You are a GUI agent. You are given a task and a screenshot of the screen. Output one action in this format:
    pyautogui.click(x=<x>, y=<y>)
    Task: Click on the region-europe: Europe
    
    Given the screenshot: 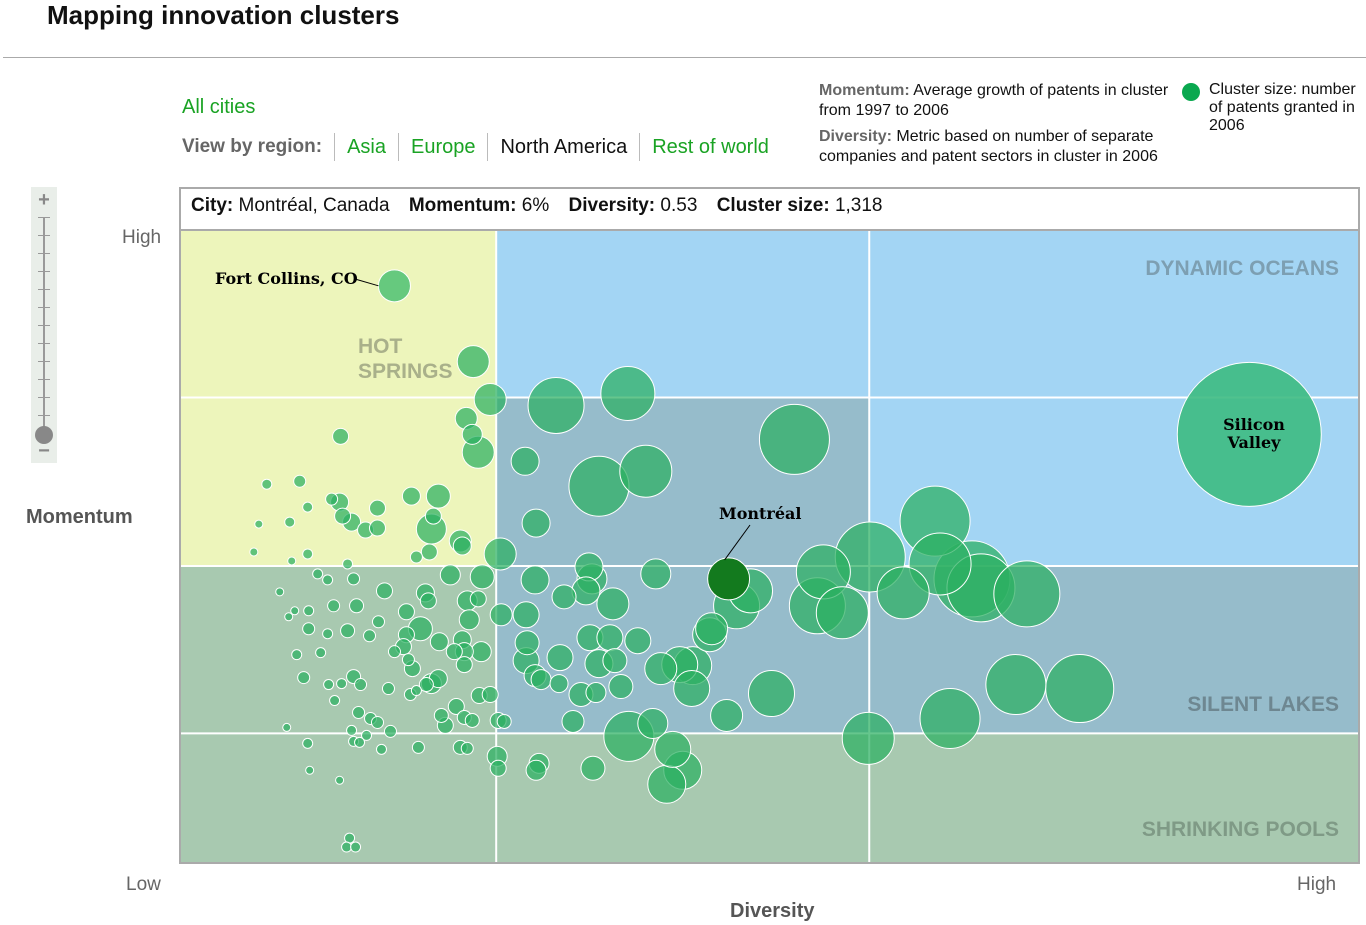 What is the action you would take?
    pyautogui.click(x=442, y=147)
    